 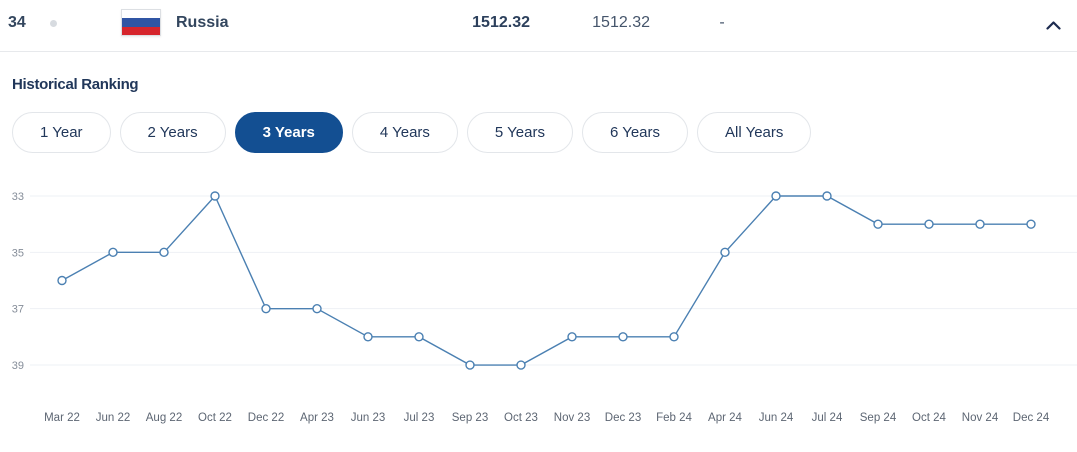 I want to click on x-axis-tick-label: Sep 23, so click(x=470, y=418).